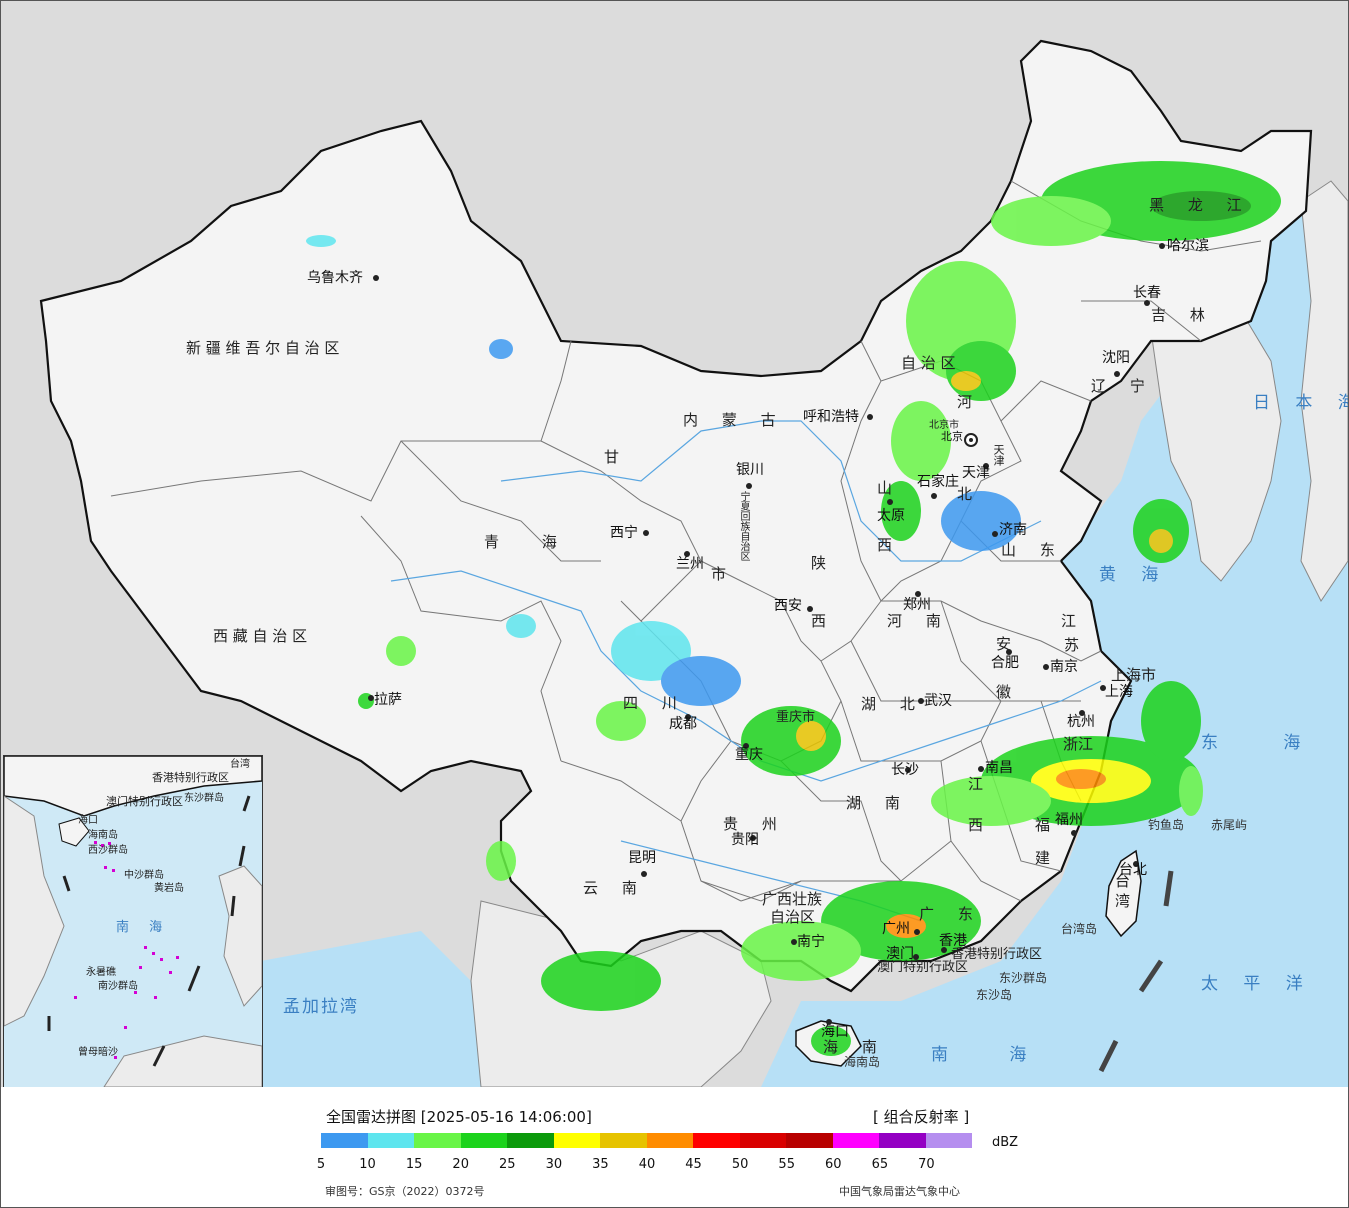 The height and width of the screenshot is (1208, 1349). Describe the element at coordinates (918, 594) in the screenshot. I see `city-dot-zhengzhou` at that location.